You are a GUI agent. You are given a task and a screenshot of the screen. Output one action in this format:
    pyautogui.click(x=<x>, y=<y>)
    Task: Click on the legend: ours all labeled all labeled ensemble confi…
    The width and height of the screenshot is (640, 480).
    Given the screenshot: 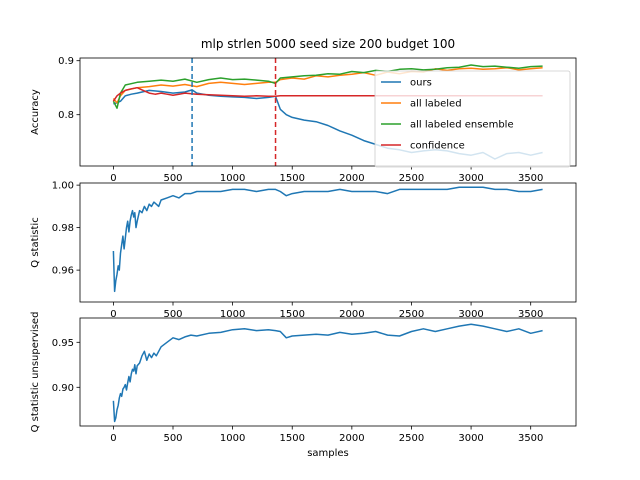 What is the action you would take?
    pyautogui.click(x=472, y=119)
    